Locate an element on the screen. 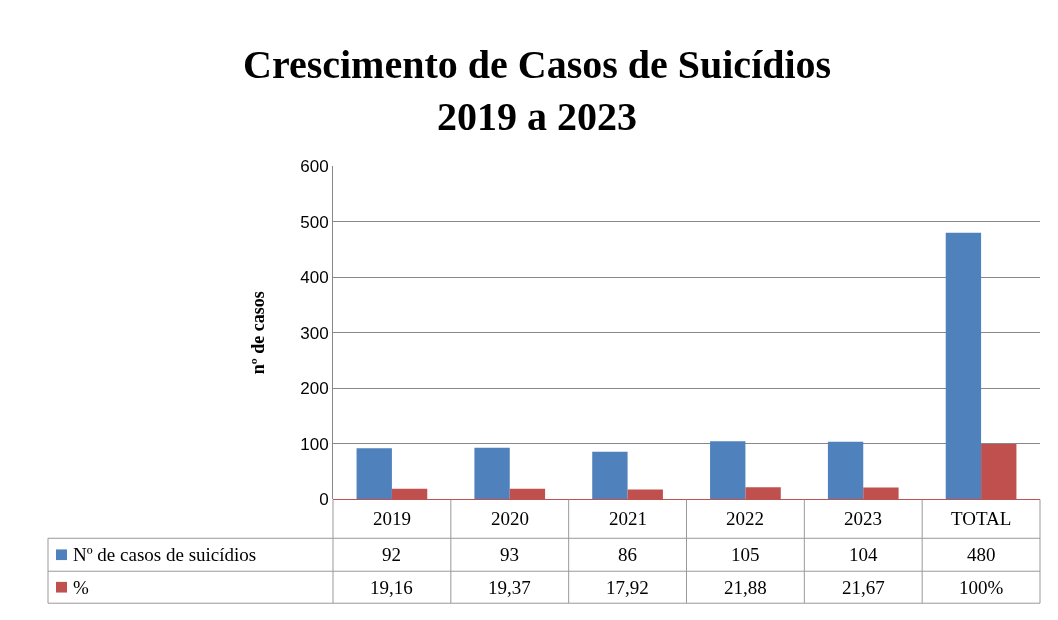 Image resolution: width=1058 pixels, height=620 pixels. y-tick-label: 200 is located at coordinates (314, 389).